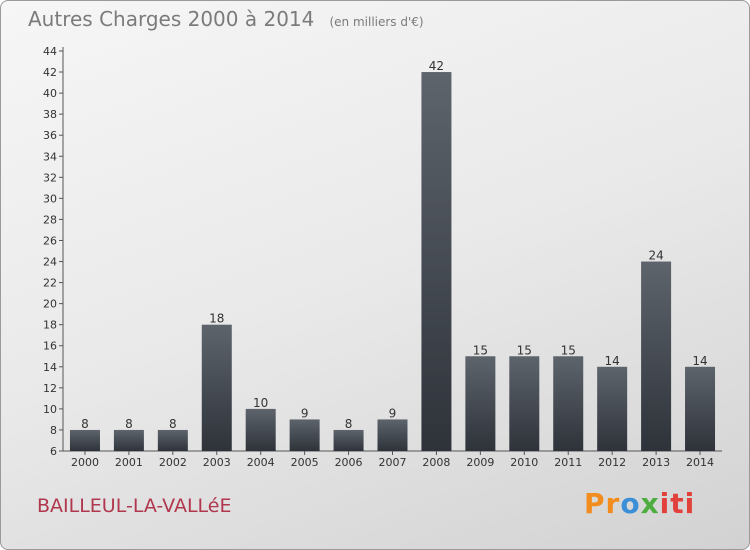 The image size is (750, 550). What do you see at coordinates (50, 388) in the screenshot?
I see `y-tick-label: 12` at bounding box center [50, 388].